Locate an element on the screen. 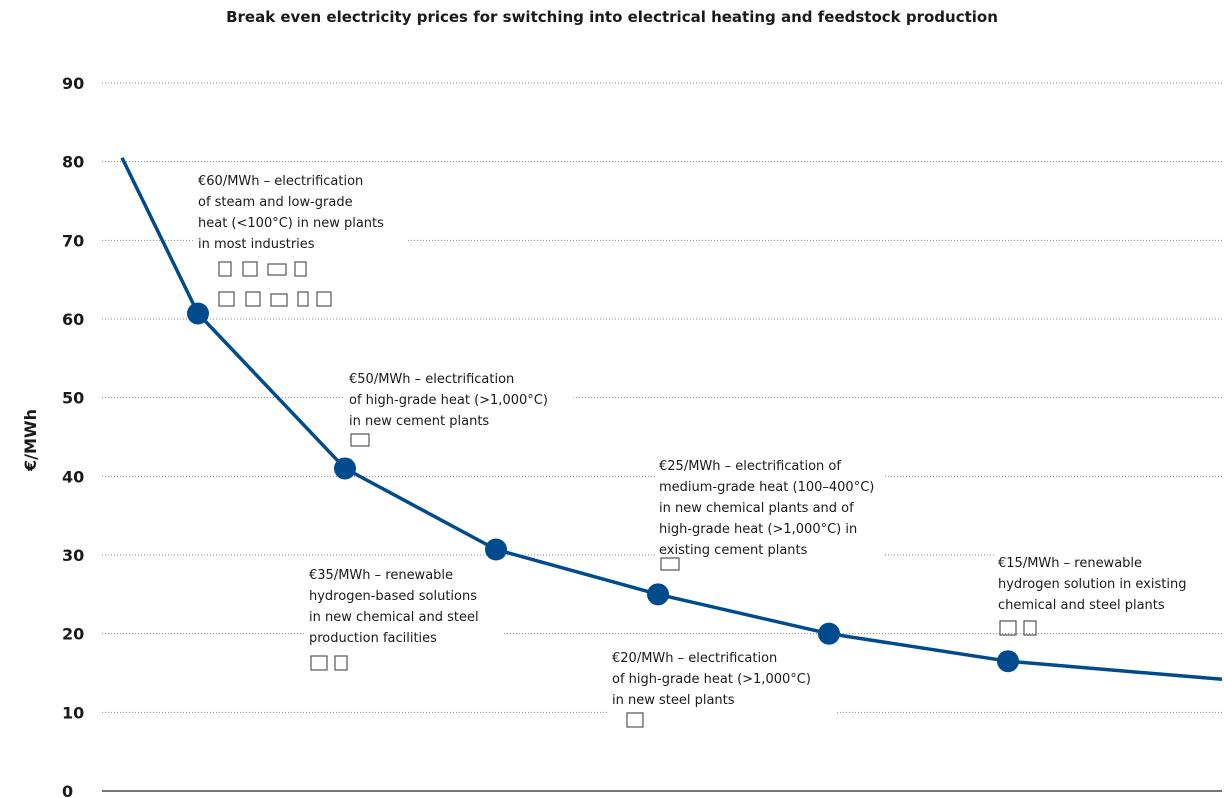 This screenshot has width=1224, height=798. annotation-text: medium-grade heat (100–400°C) is located at coordinates (766, 487).